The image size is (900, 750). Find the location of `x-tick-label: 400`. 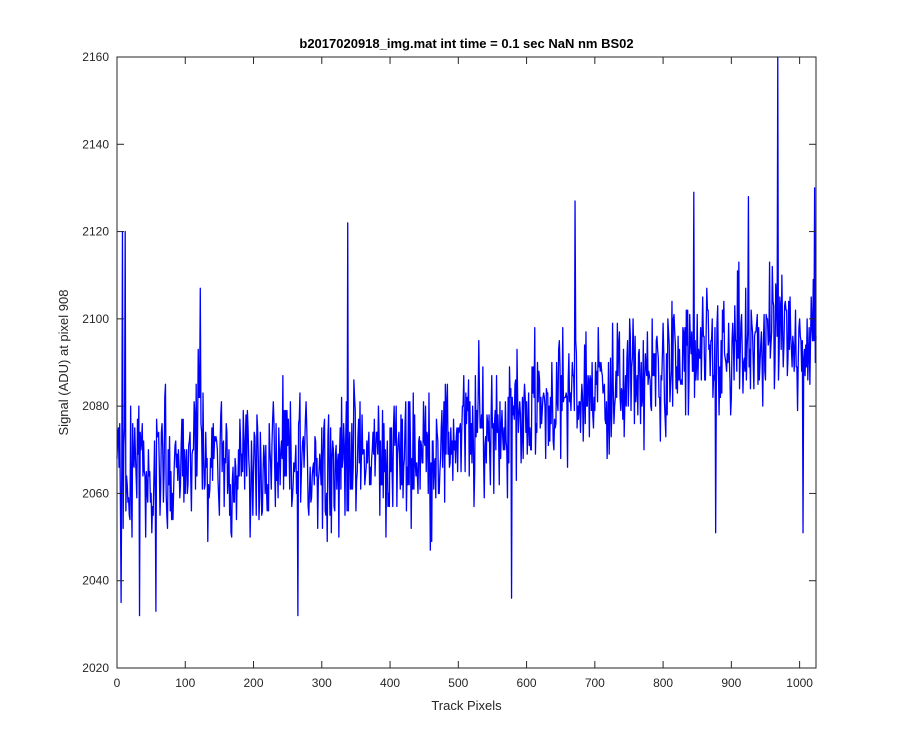

x-tick-label: 400 is located at coordinates (390, 683).